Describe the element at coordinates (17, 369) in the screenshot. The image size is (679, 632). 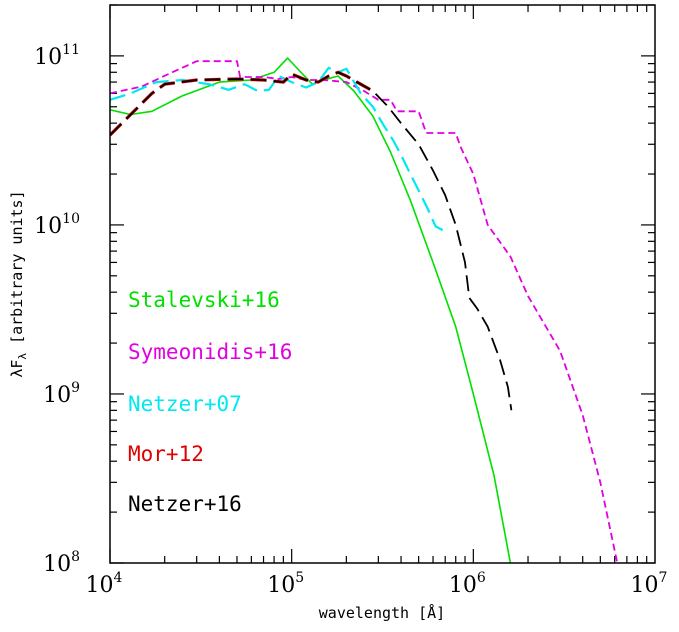
I see `y-axis-title-main: λF` at that location.